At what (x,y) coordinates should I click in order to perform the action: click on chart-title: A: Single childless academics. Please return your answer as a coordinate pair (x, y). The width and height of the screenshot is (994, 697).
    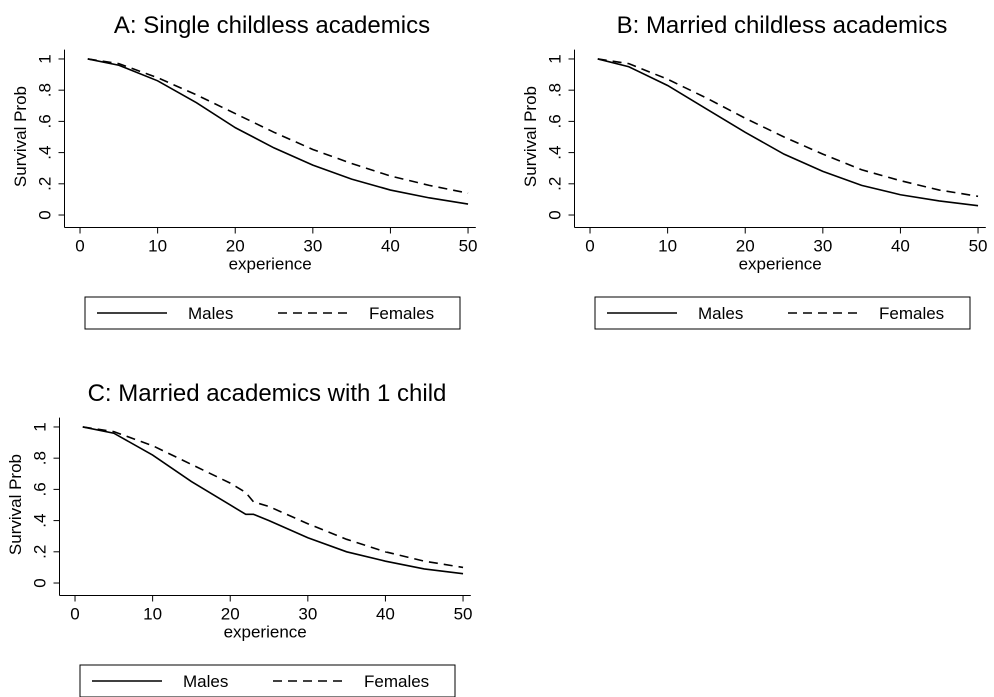
    Looking at the image, I should click on (272, 25).